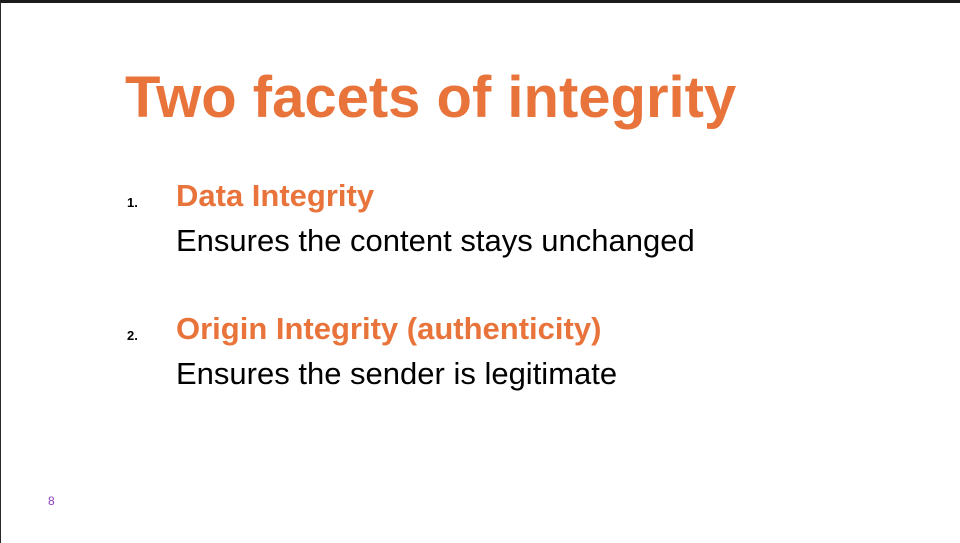  Describe the element at coordinates (397, 373) in the screenshot. I see `list-item-description: Ensures the sender is legitimate` at that location.